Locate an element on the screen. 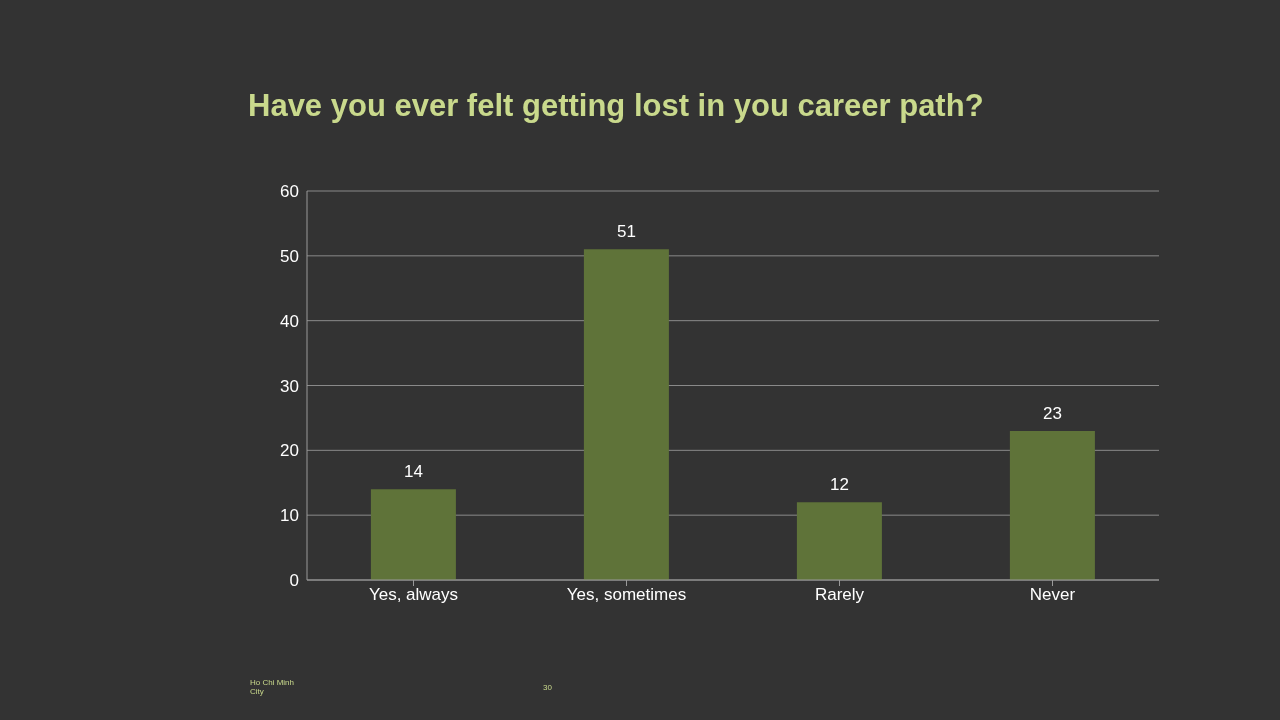  text: Ho Chi Minh City is located at coordinates (272, 687).